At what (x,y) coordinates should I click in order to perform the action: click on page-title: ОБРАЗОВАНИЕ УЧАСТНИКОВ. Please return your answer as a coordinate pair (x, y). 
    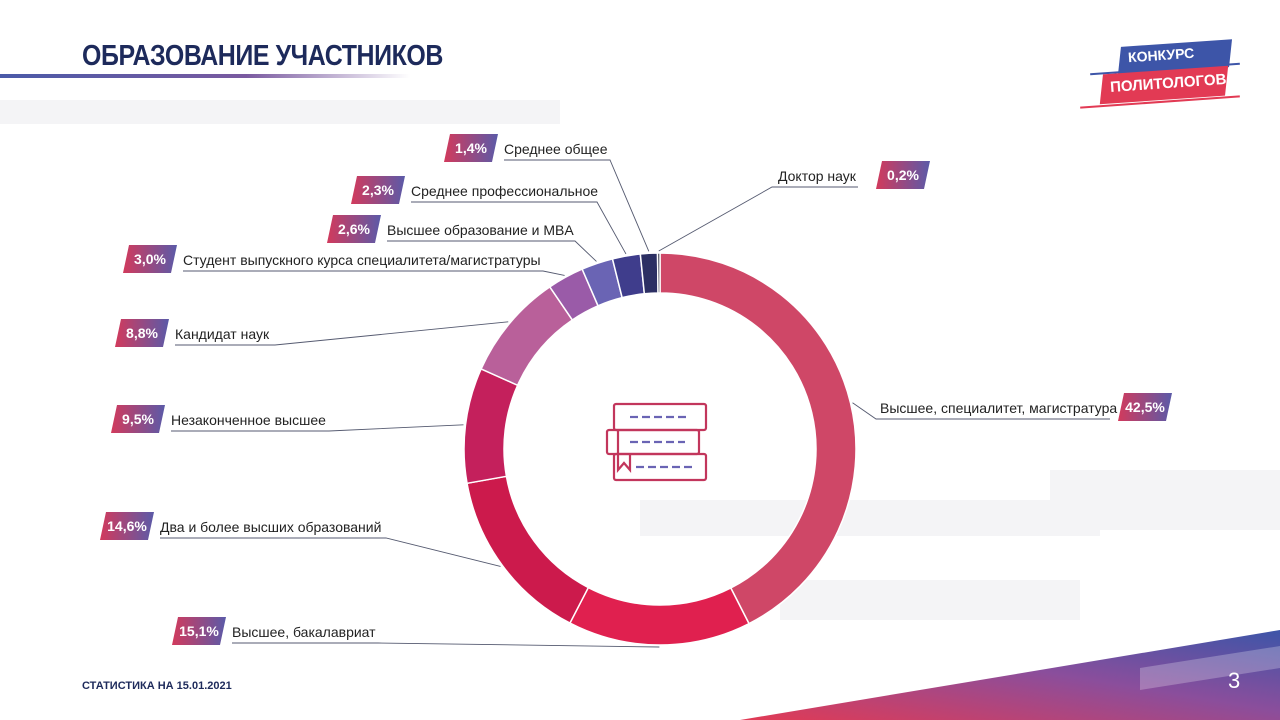
    Looking at the image, I should click on (262, 56).